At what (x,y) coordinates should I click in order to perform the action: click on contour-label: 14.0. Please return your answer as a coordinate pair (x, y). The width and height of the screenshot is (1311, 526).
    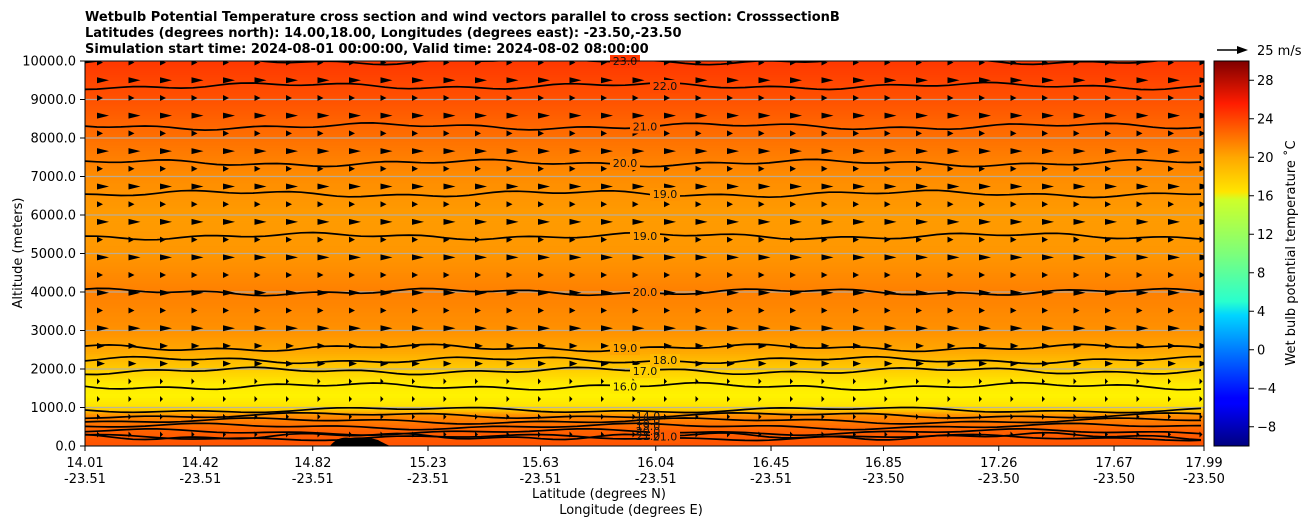
    Looking at the image, I should click on (648, 416).